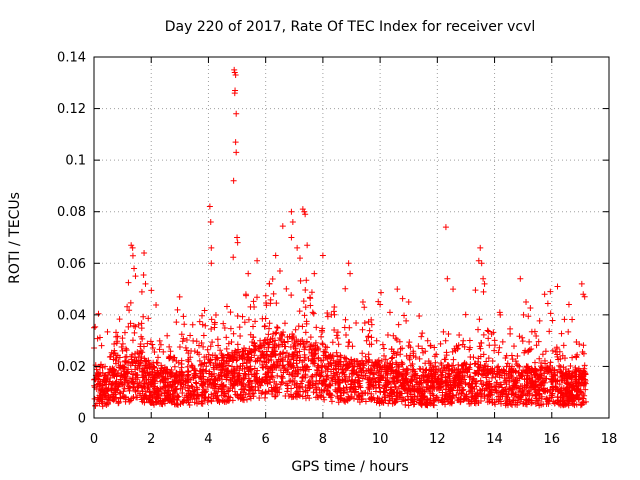  What do you see at coordinates (71, 239) in the screenshot?
I see `y-tick-labels: 0 0.02 0.04 0.06 0.08 0.1 0.12 0.14` at bounding box center [71, 239].